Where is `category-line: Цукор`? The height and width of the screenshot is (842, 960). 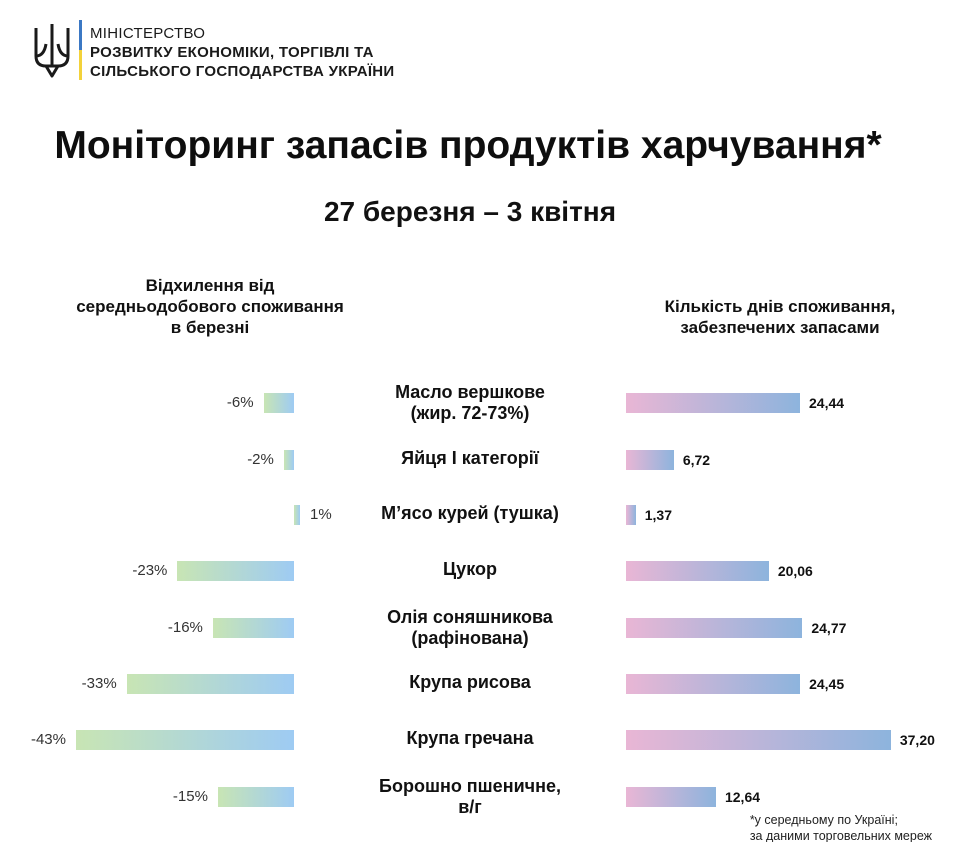
category-line: Цукор is located at coordinates (470, 568).